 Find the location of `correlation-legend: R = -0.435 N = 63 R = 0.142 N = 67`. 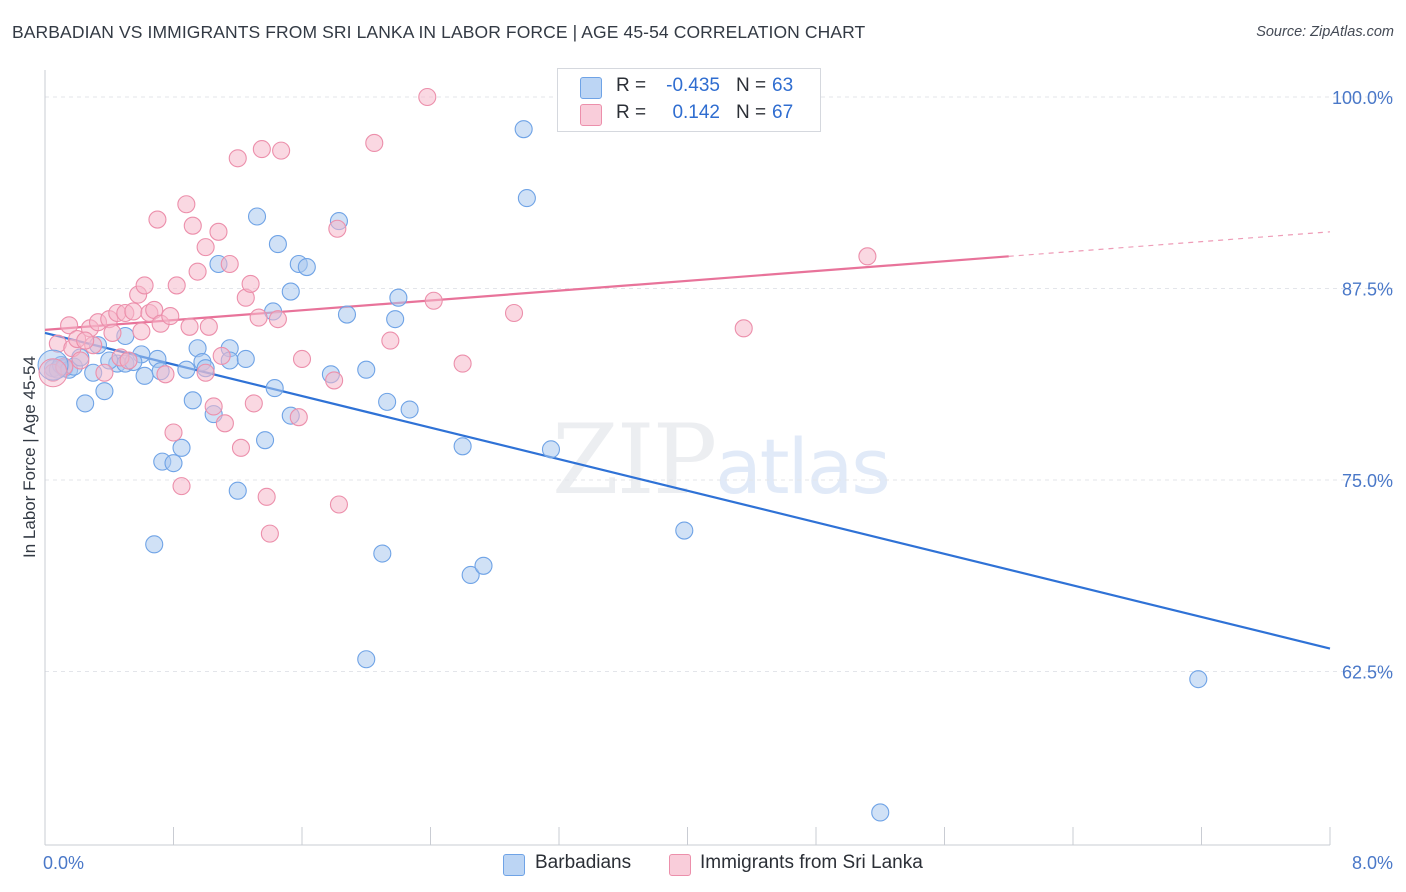

correlation-legend: R = -0.435 N = 63 R = 0.142 N = 67 is located at coordinates (689, 100).